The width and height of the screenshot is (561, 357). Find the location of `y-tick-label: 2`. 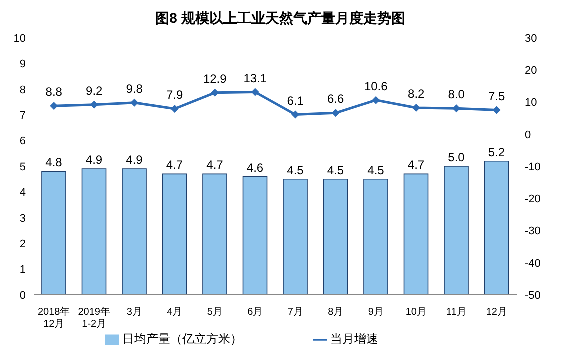

y-tick-label: 2 is located at coordinates (23, 244).